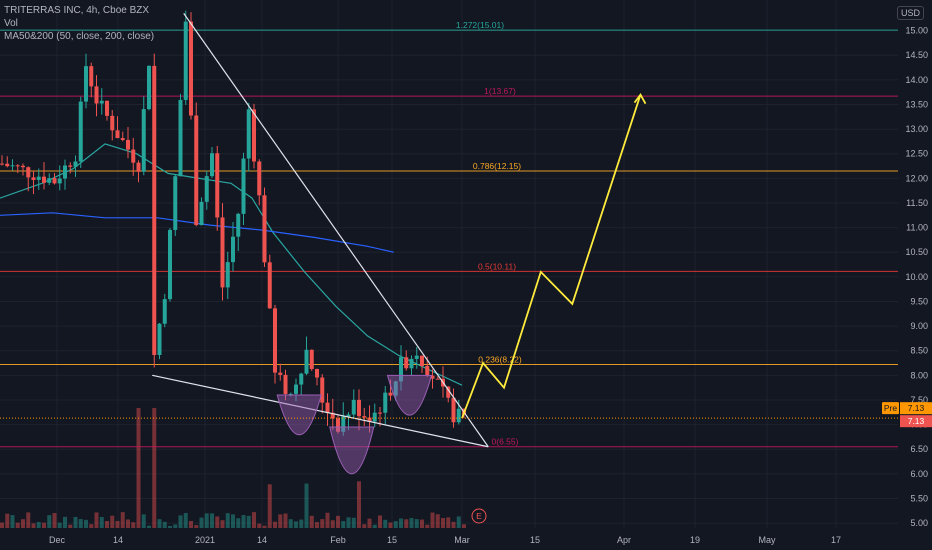 This screenshot has width=932, height=550. What do you see at coordinates (695, 540) in the screenshot?
I see `time-tick-label: 19` at bounding box center [695, 540].